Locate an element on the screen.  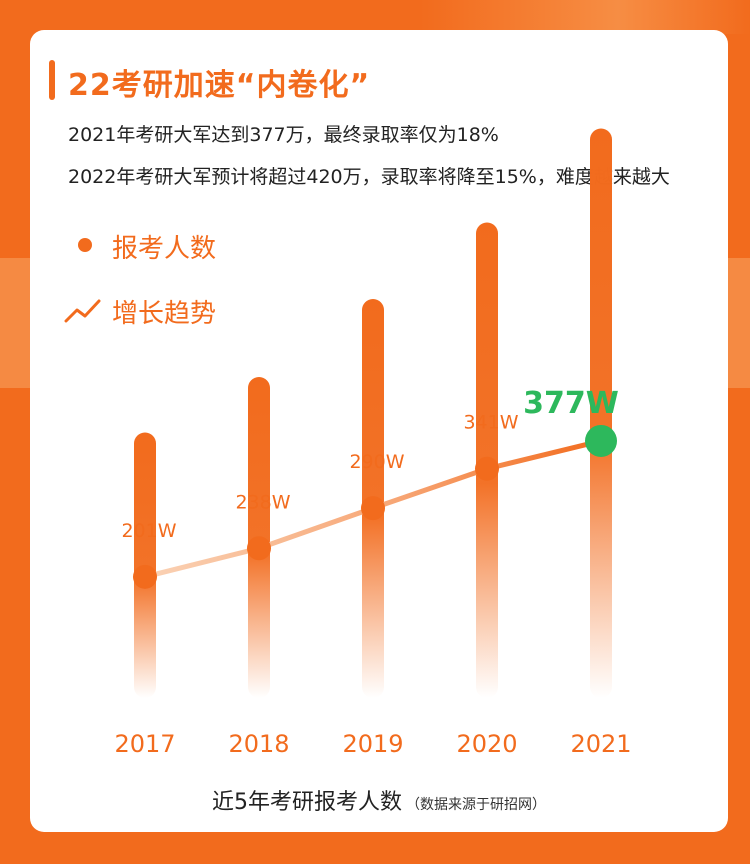
point-2017 is located at coordinates (145, 576).